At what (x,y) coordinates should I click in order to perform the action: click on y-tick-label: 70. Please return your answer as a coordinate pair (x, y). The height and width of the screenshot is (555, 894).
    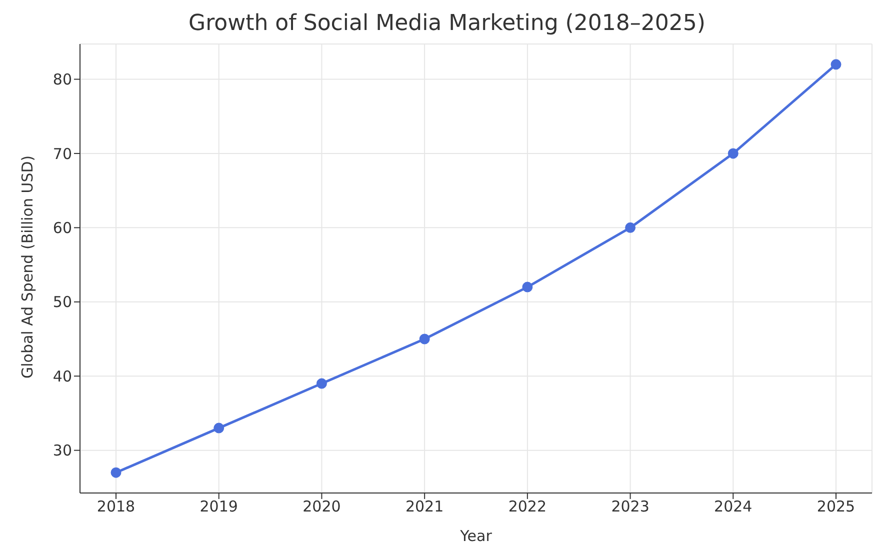
    Looking at the image, I should click on (62, 153).